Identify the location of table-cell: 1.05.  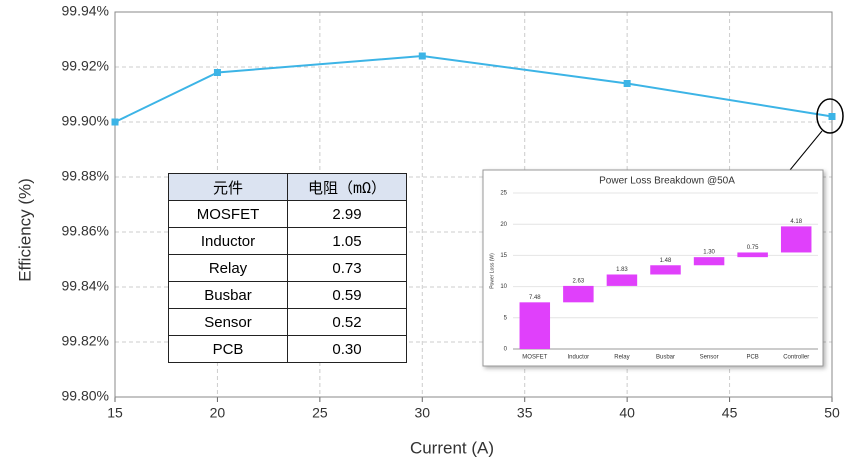
(347, 241).